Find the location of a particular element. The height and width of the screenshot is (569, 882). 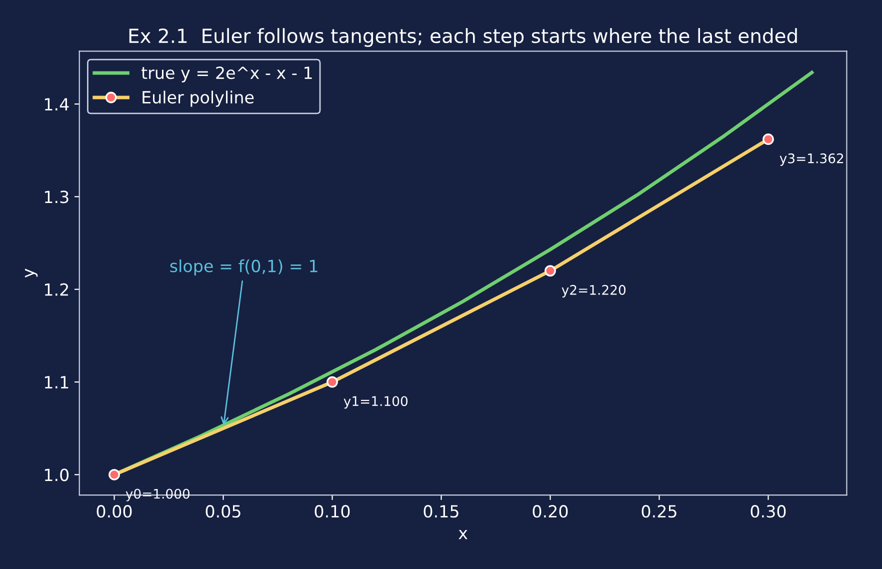

y-tick-label: 1.3 is located at coordinates (56, 197).